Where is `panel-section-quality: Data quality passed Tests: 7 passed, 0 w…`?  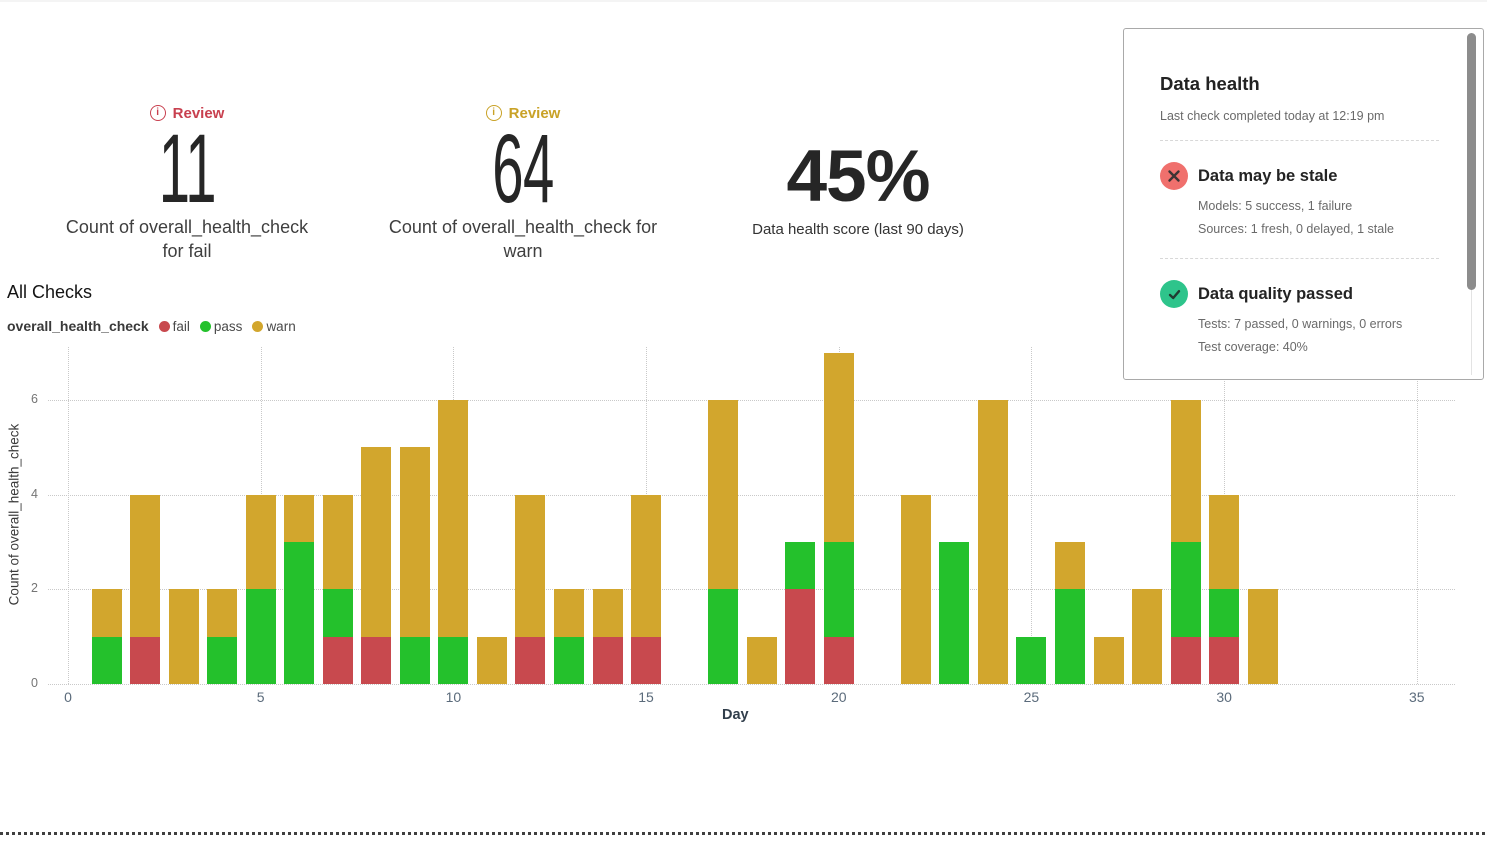
panel-section-quality: Data quality passed Tests: 7 passed, 0 w… is located at coordinates (1299, 317).